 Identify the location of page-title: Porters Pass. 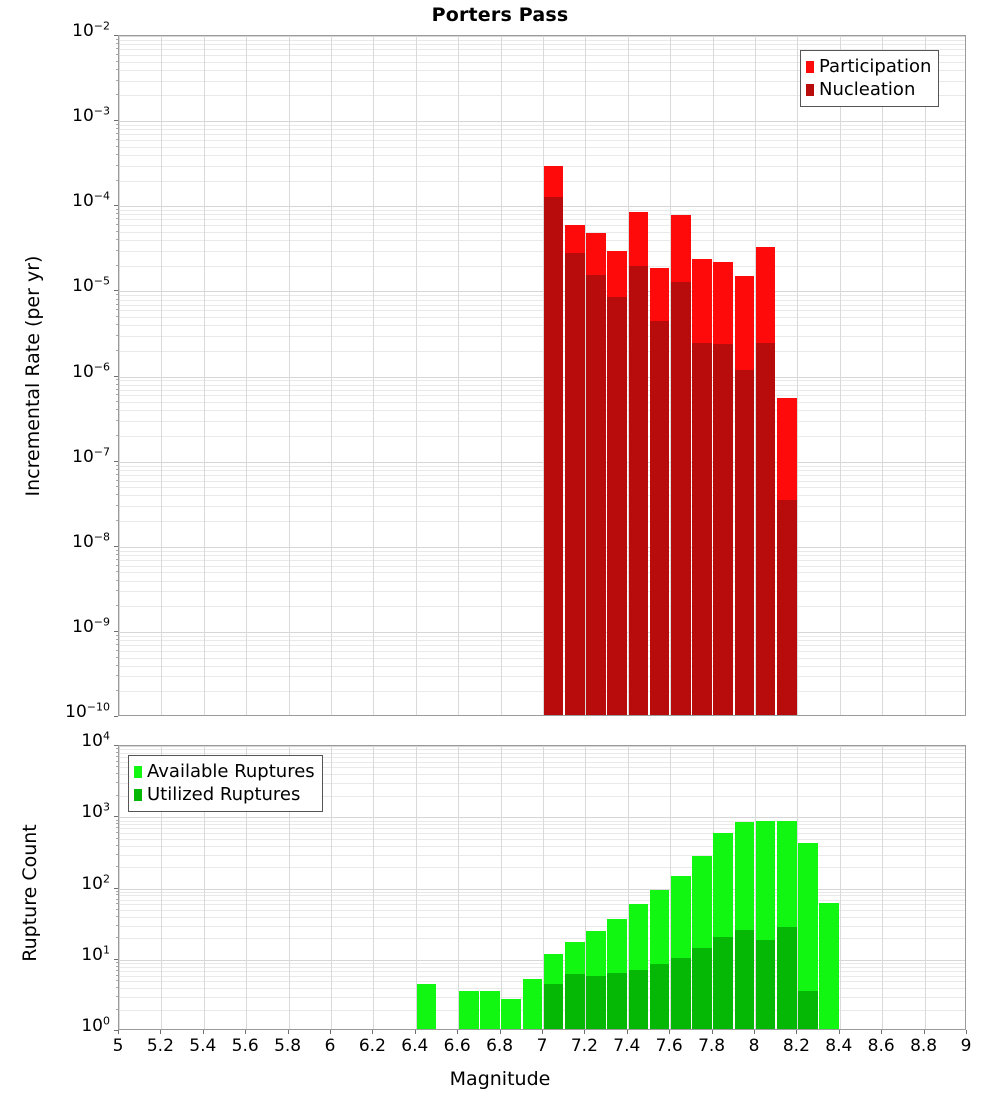
(500, 15).